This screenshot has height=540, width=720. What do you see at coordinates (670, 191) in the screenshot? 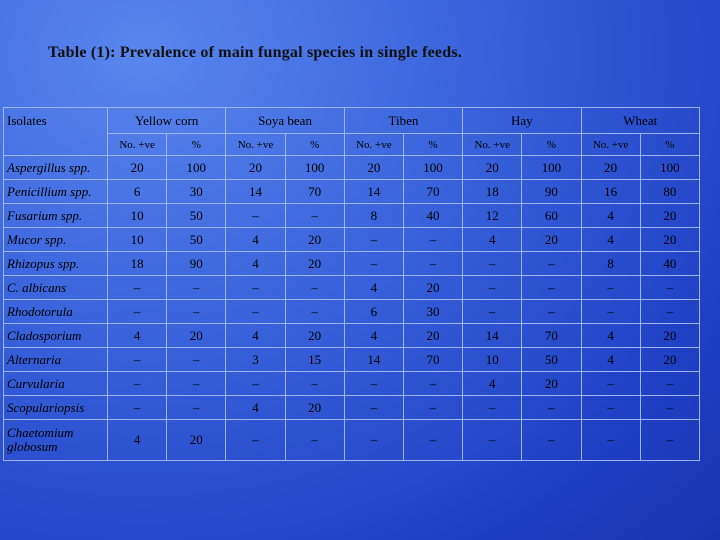
I see `cell: 80` at bounding box center [670, 191].